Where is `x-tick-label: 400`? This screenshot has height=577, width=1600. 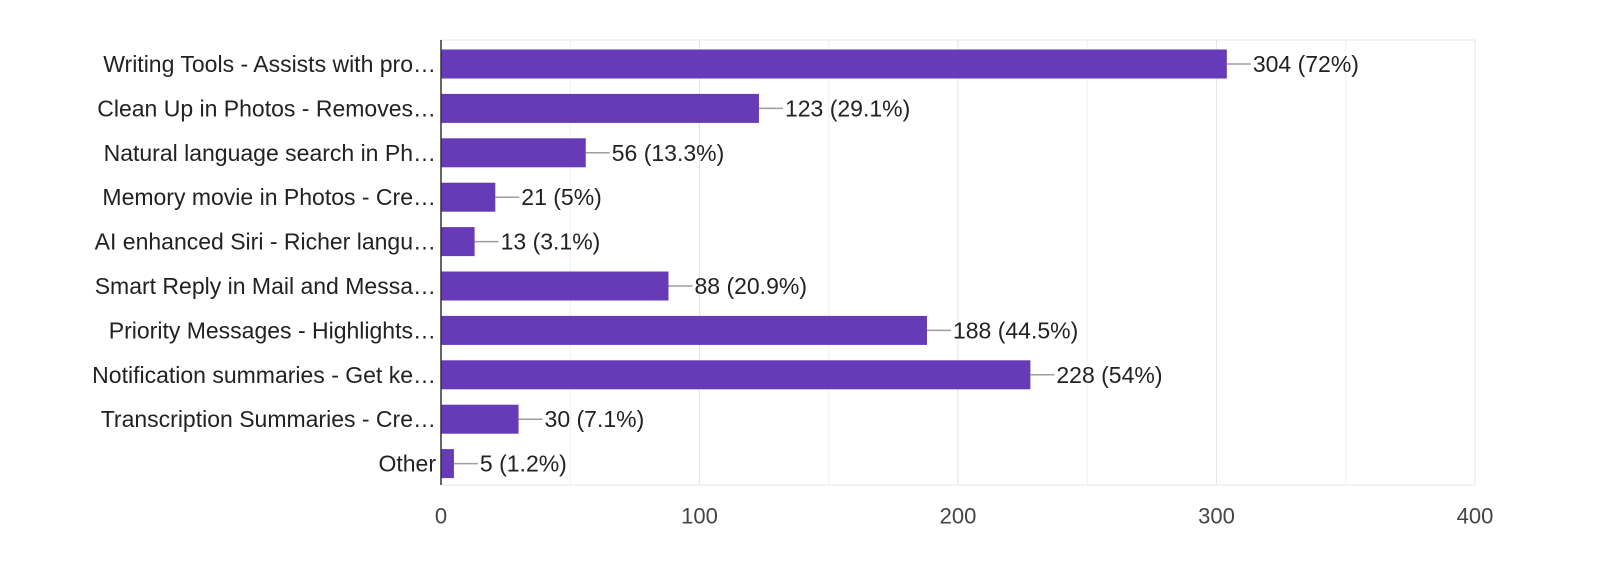 x-tick-label: 400 is located at coordinates (1475, 516).